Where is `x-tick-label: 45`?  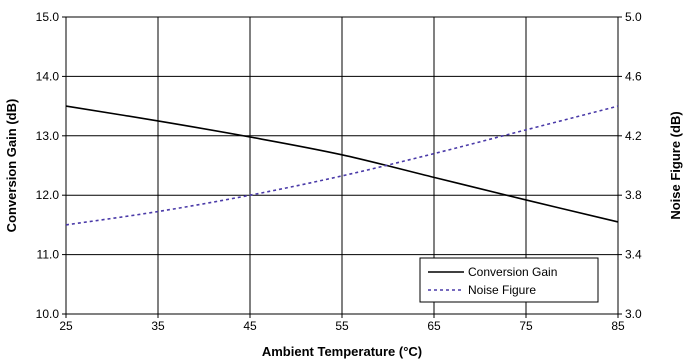
x-tick-label: 45 is located at coordinates (250, 326).